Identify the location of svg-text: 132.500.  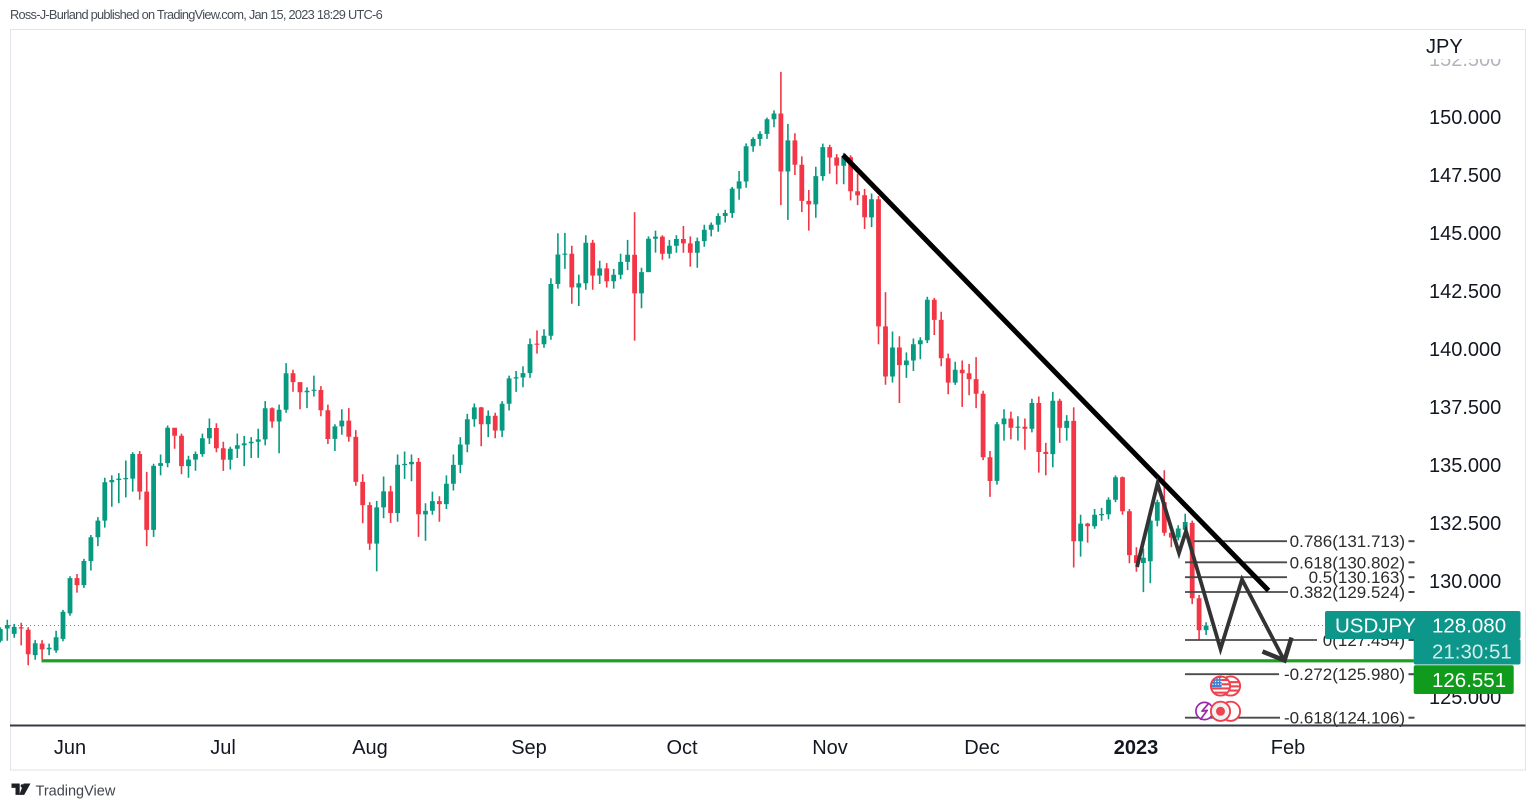
(1465, 524).